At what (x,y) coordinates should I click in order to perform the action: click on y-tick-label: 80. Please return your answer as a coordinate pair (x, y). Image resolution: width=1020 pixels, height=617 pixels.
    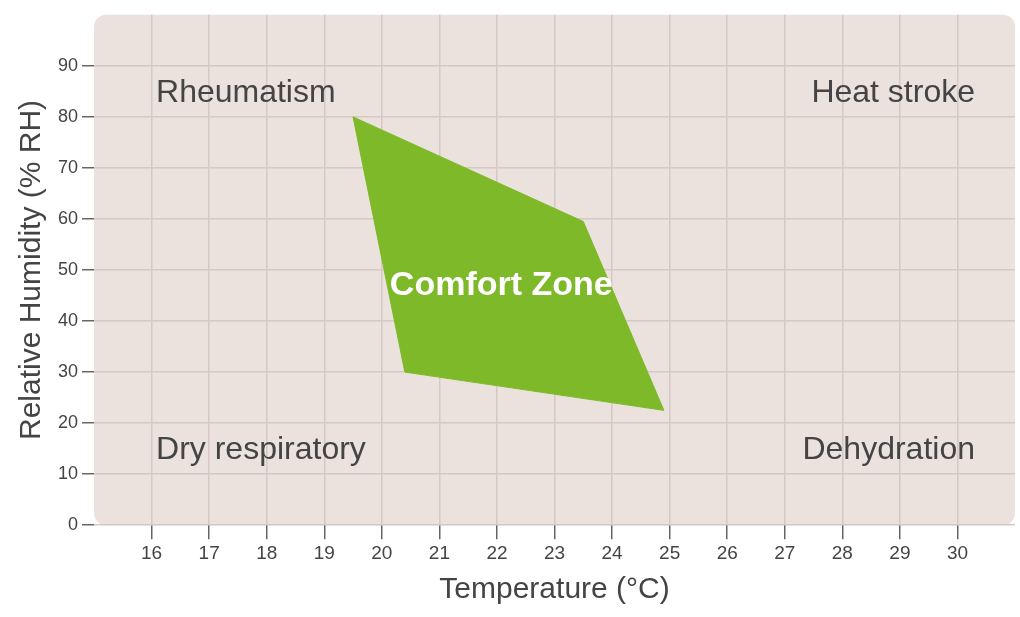
    Looking at the image, I should click on (68, 115).